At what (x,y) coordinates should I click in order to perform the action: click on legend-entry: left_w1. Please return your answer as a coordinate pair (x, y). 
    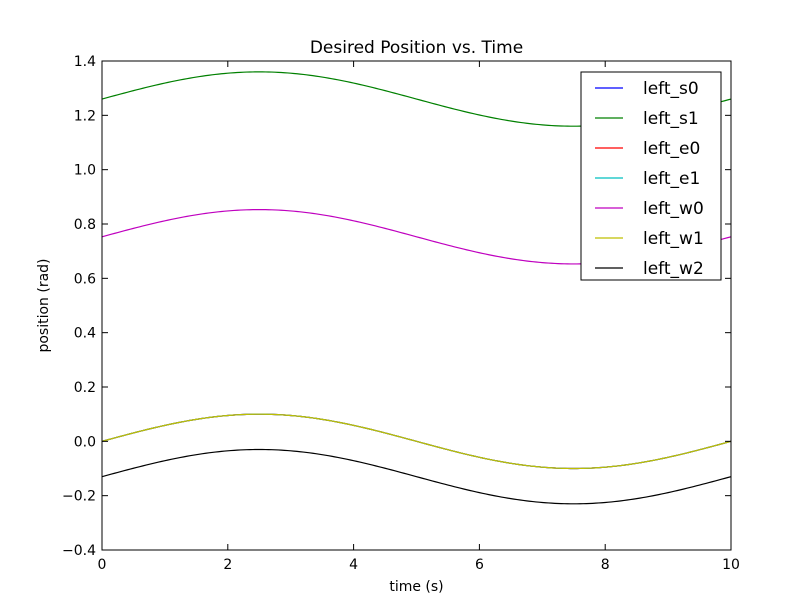
    Looking at the image, I should click on (673, 239).